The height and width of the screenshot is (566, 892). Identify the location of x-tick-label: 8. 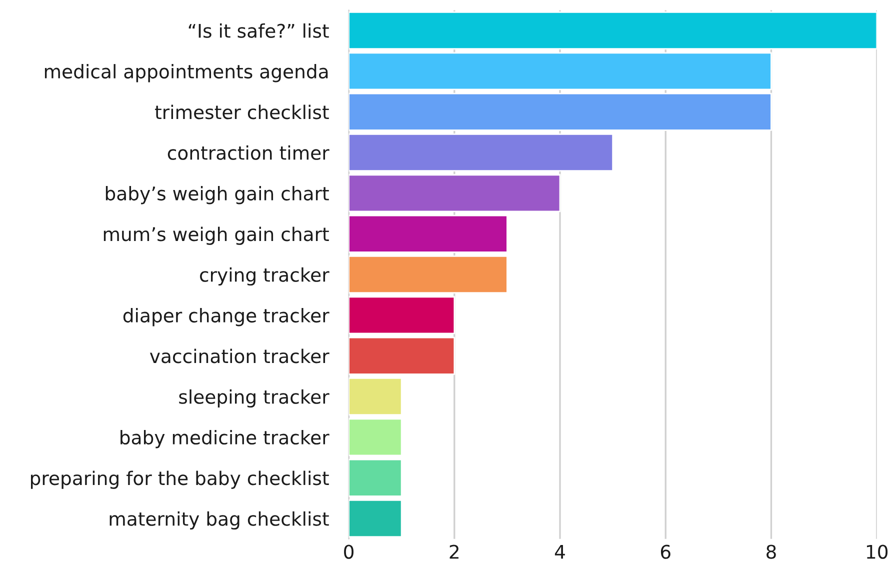
(771, 551).